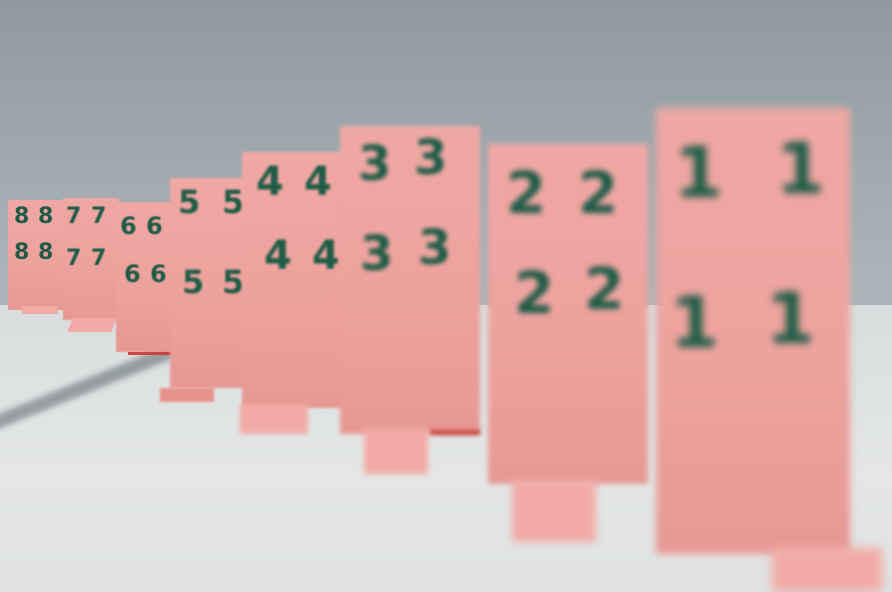  I want to click on card-6-edge, so click(151, 353).